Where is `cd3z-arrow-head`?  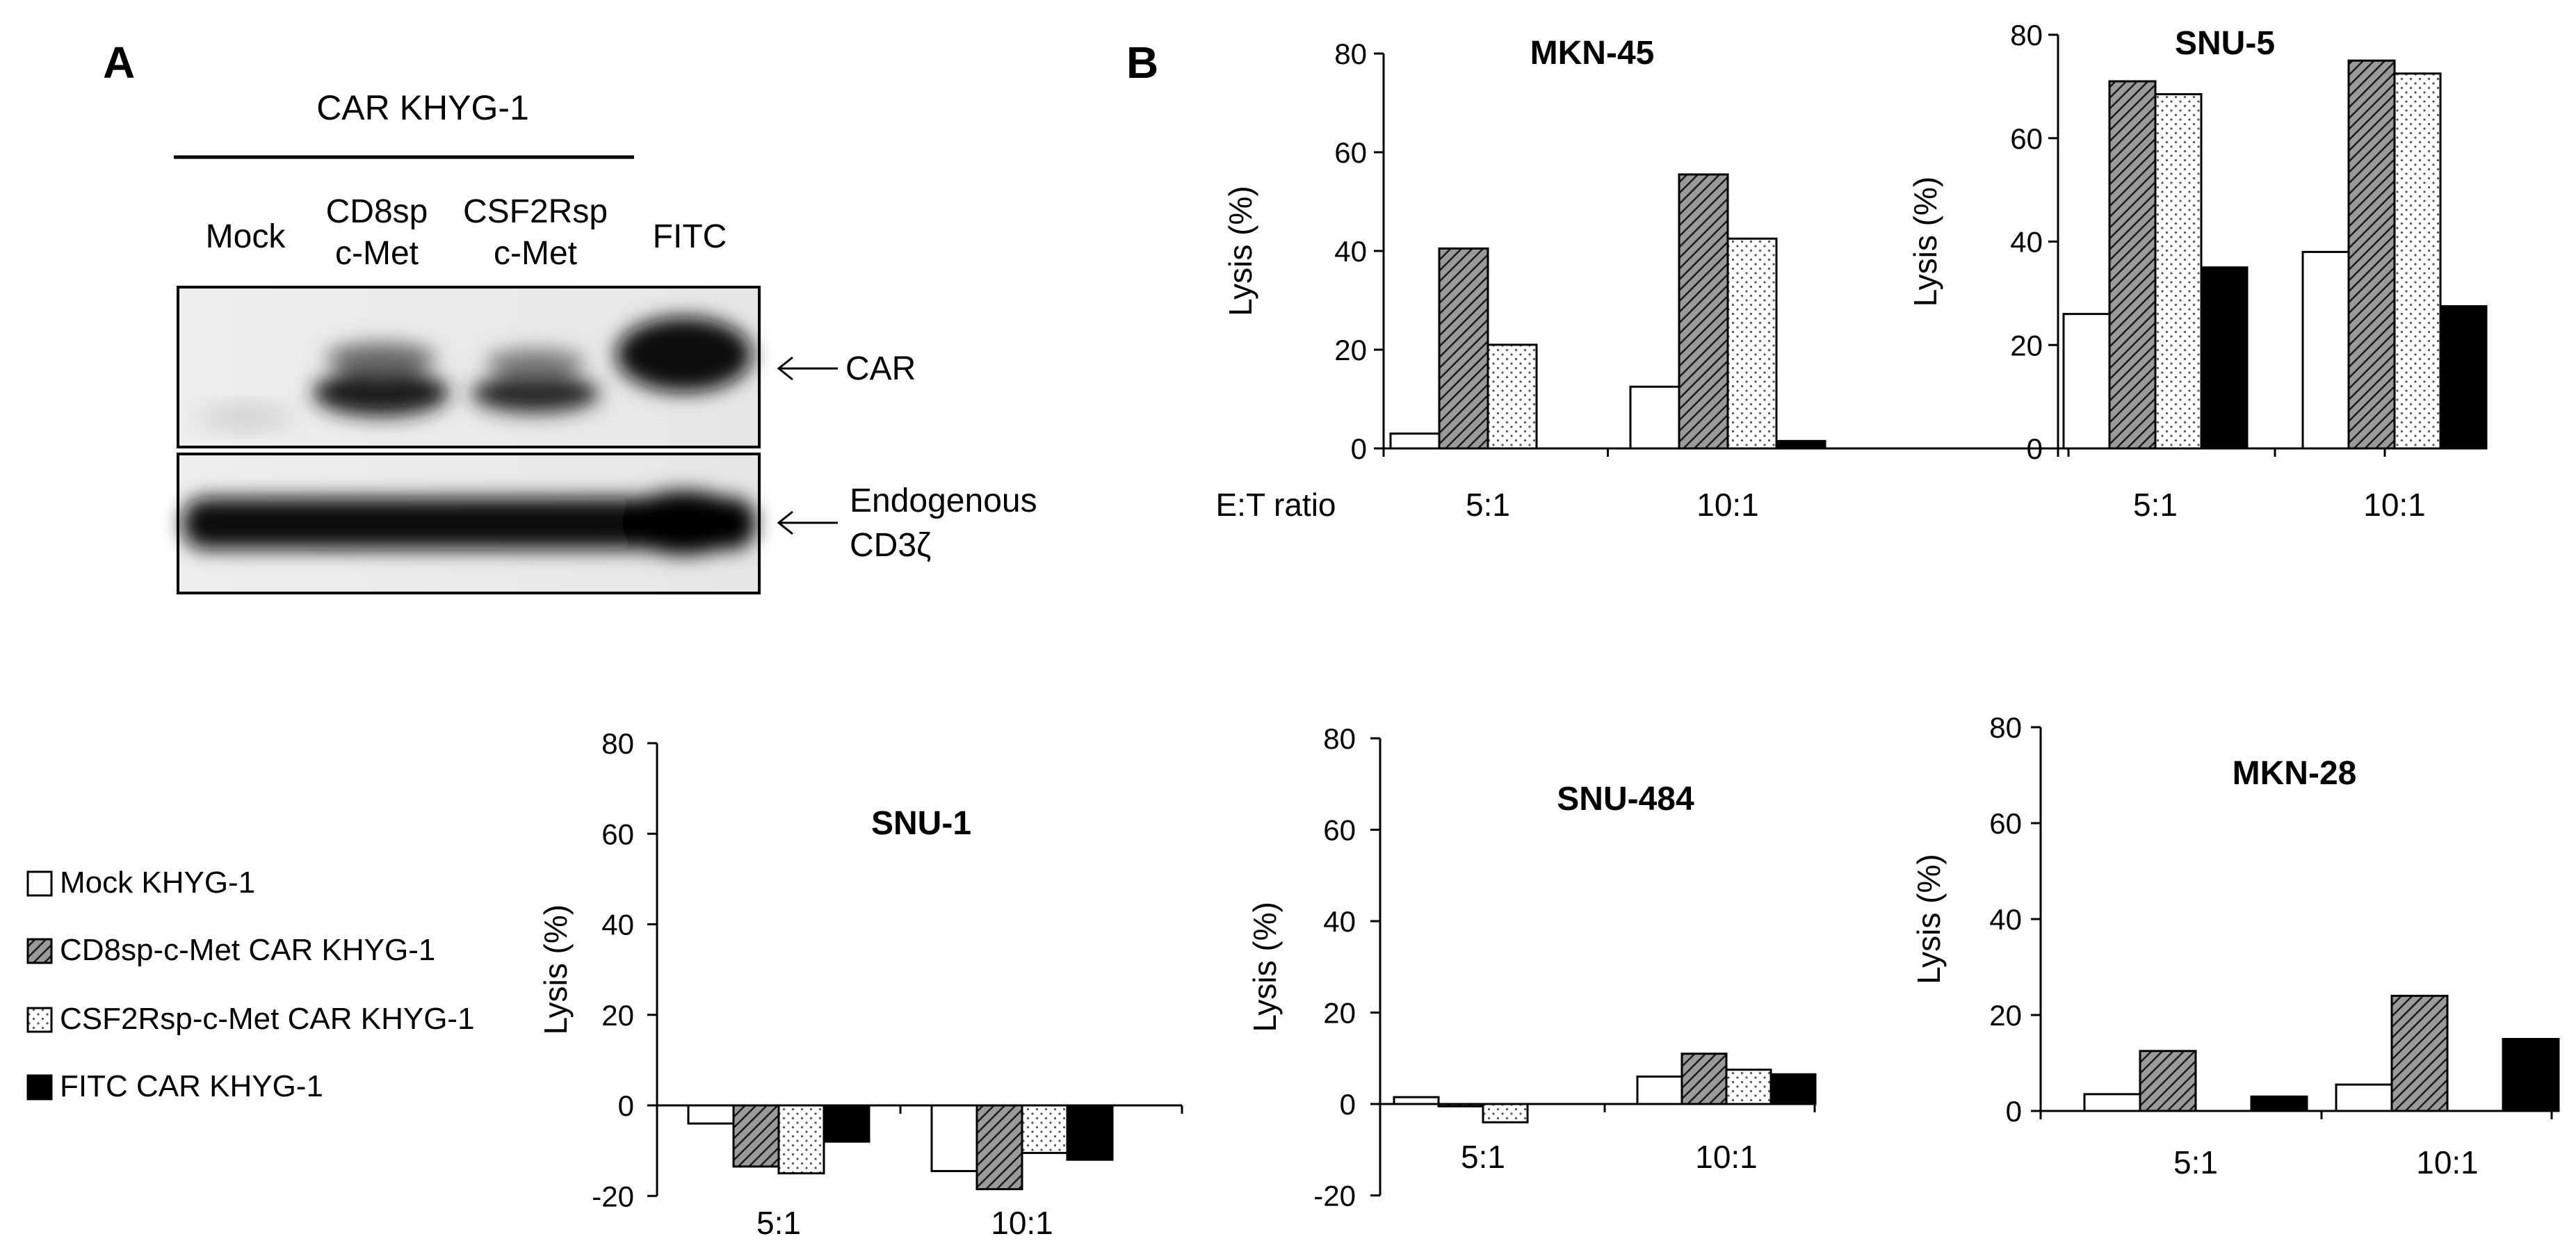
cd3z-arrow-head is located at coordinates (785, 522).